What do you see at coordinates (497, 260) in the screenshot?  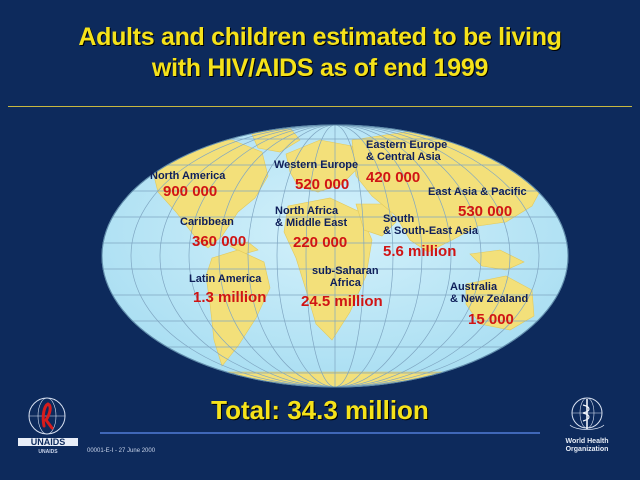 I see `landmass-southeast-asia-islands` at bounding box center [497, 260].